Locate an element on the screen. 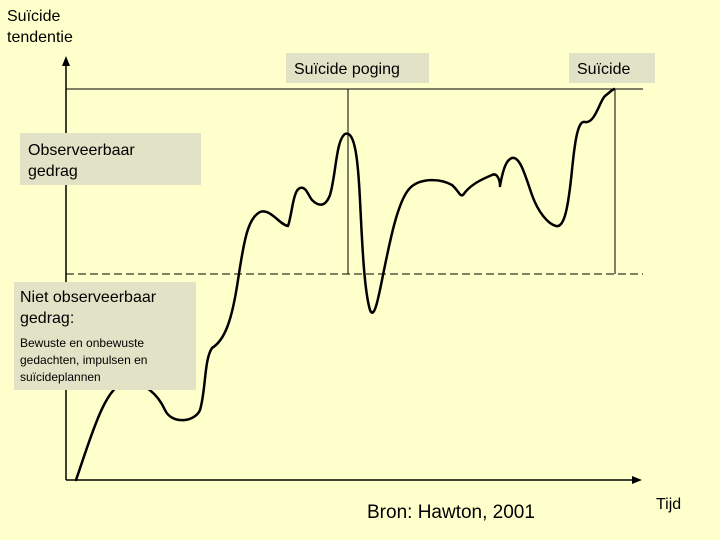  observable-line2: gedrag is located at coordinates (53, 171).